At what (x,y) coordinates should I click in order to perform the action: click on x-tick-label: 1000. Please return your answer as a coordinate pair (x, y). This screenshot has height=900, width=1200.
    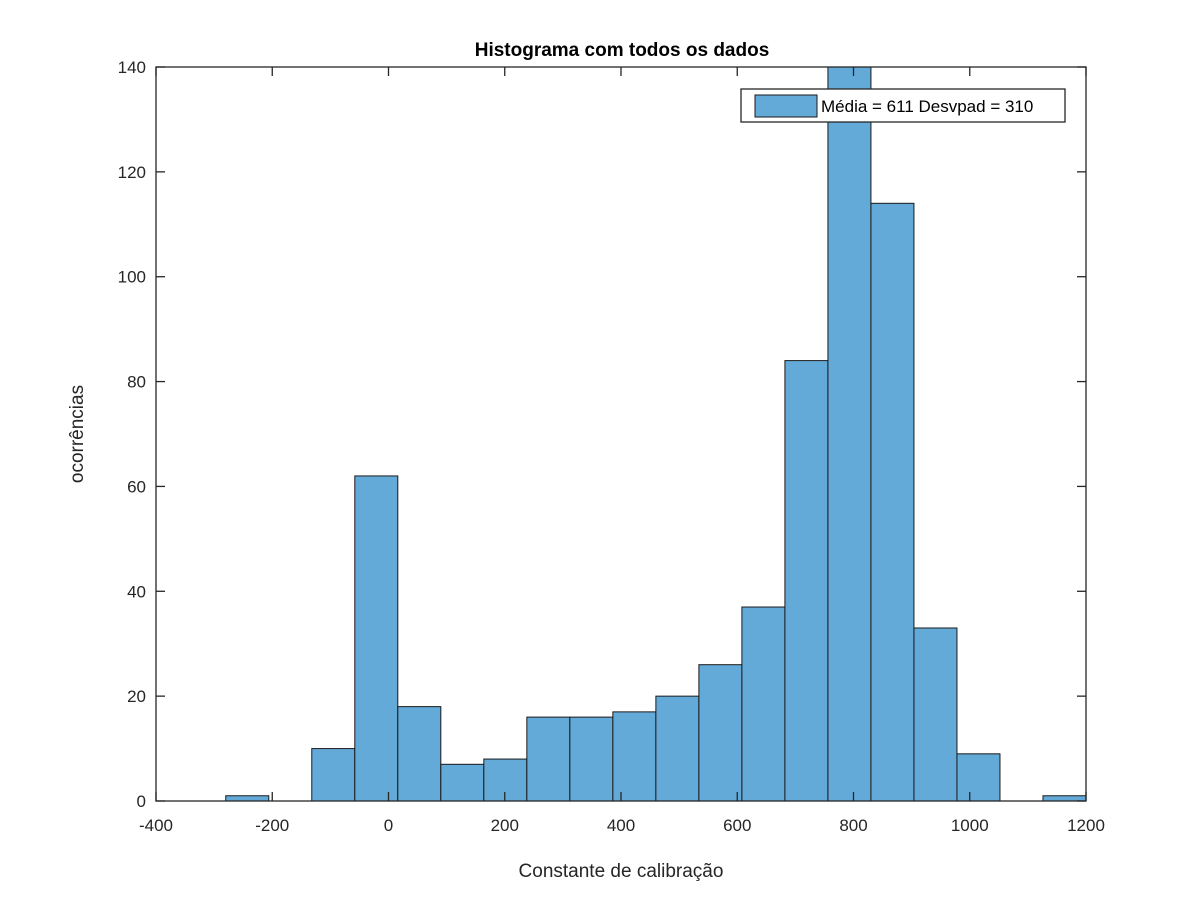
    Looking at the image, I should click on (970, 825).